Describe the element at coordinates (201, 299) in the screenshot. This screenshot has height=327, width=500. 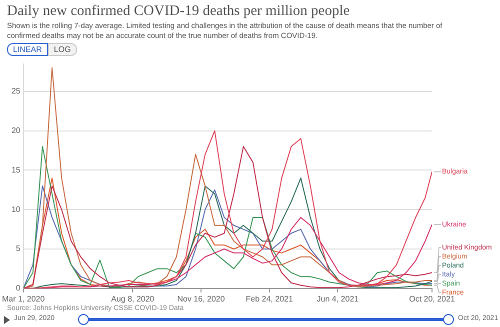
I see `x-tick-label: Nov 16, 2020` at that location.